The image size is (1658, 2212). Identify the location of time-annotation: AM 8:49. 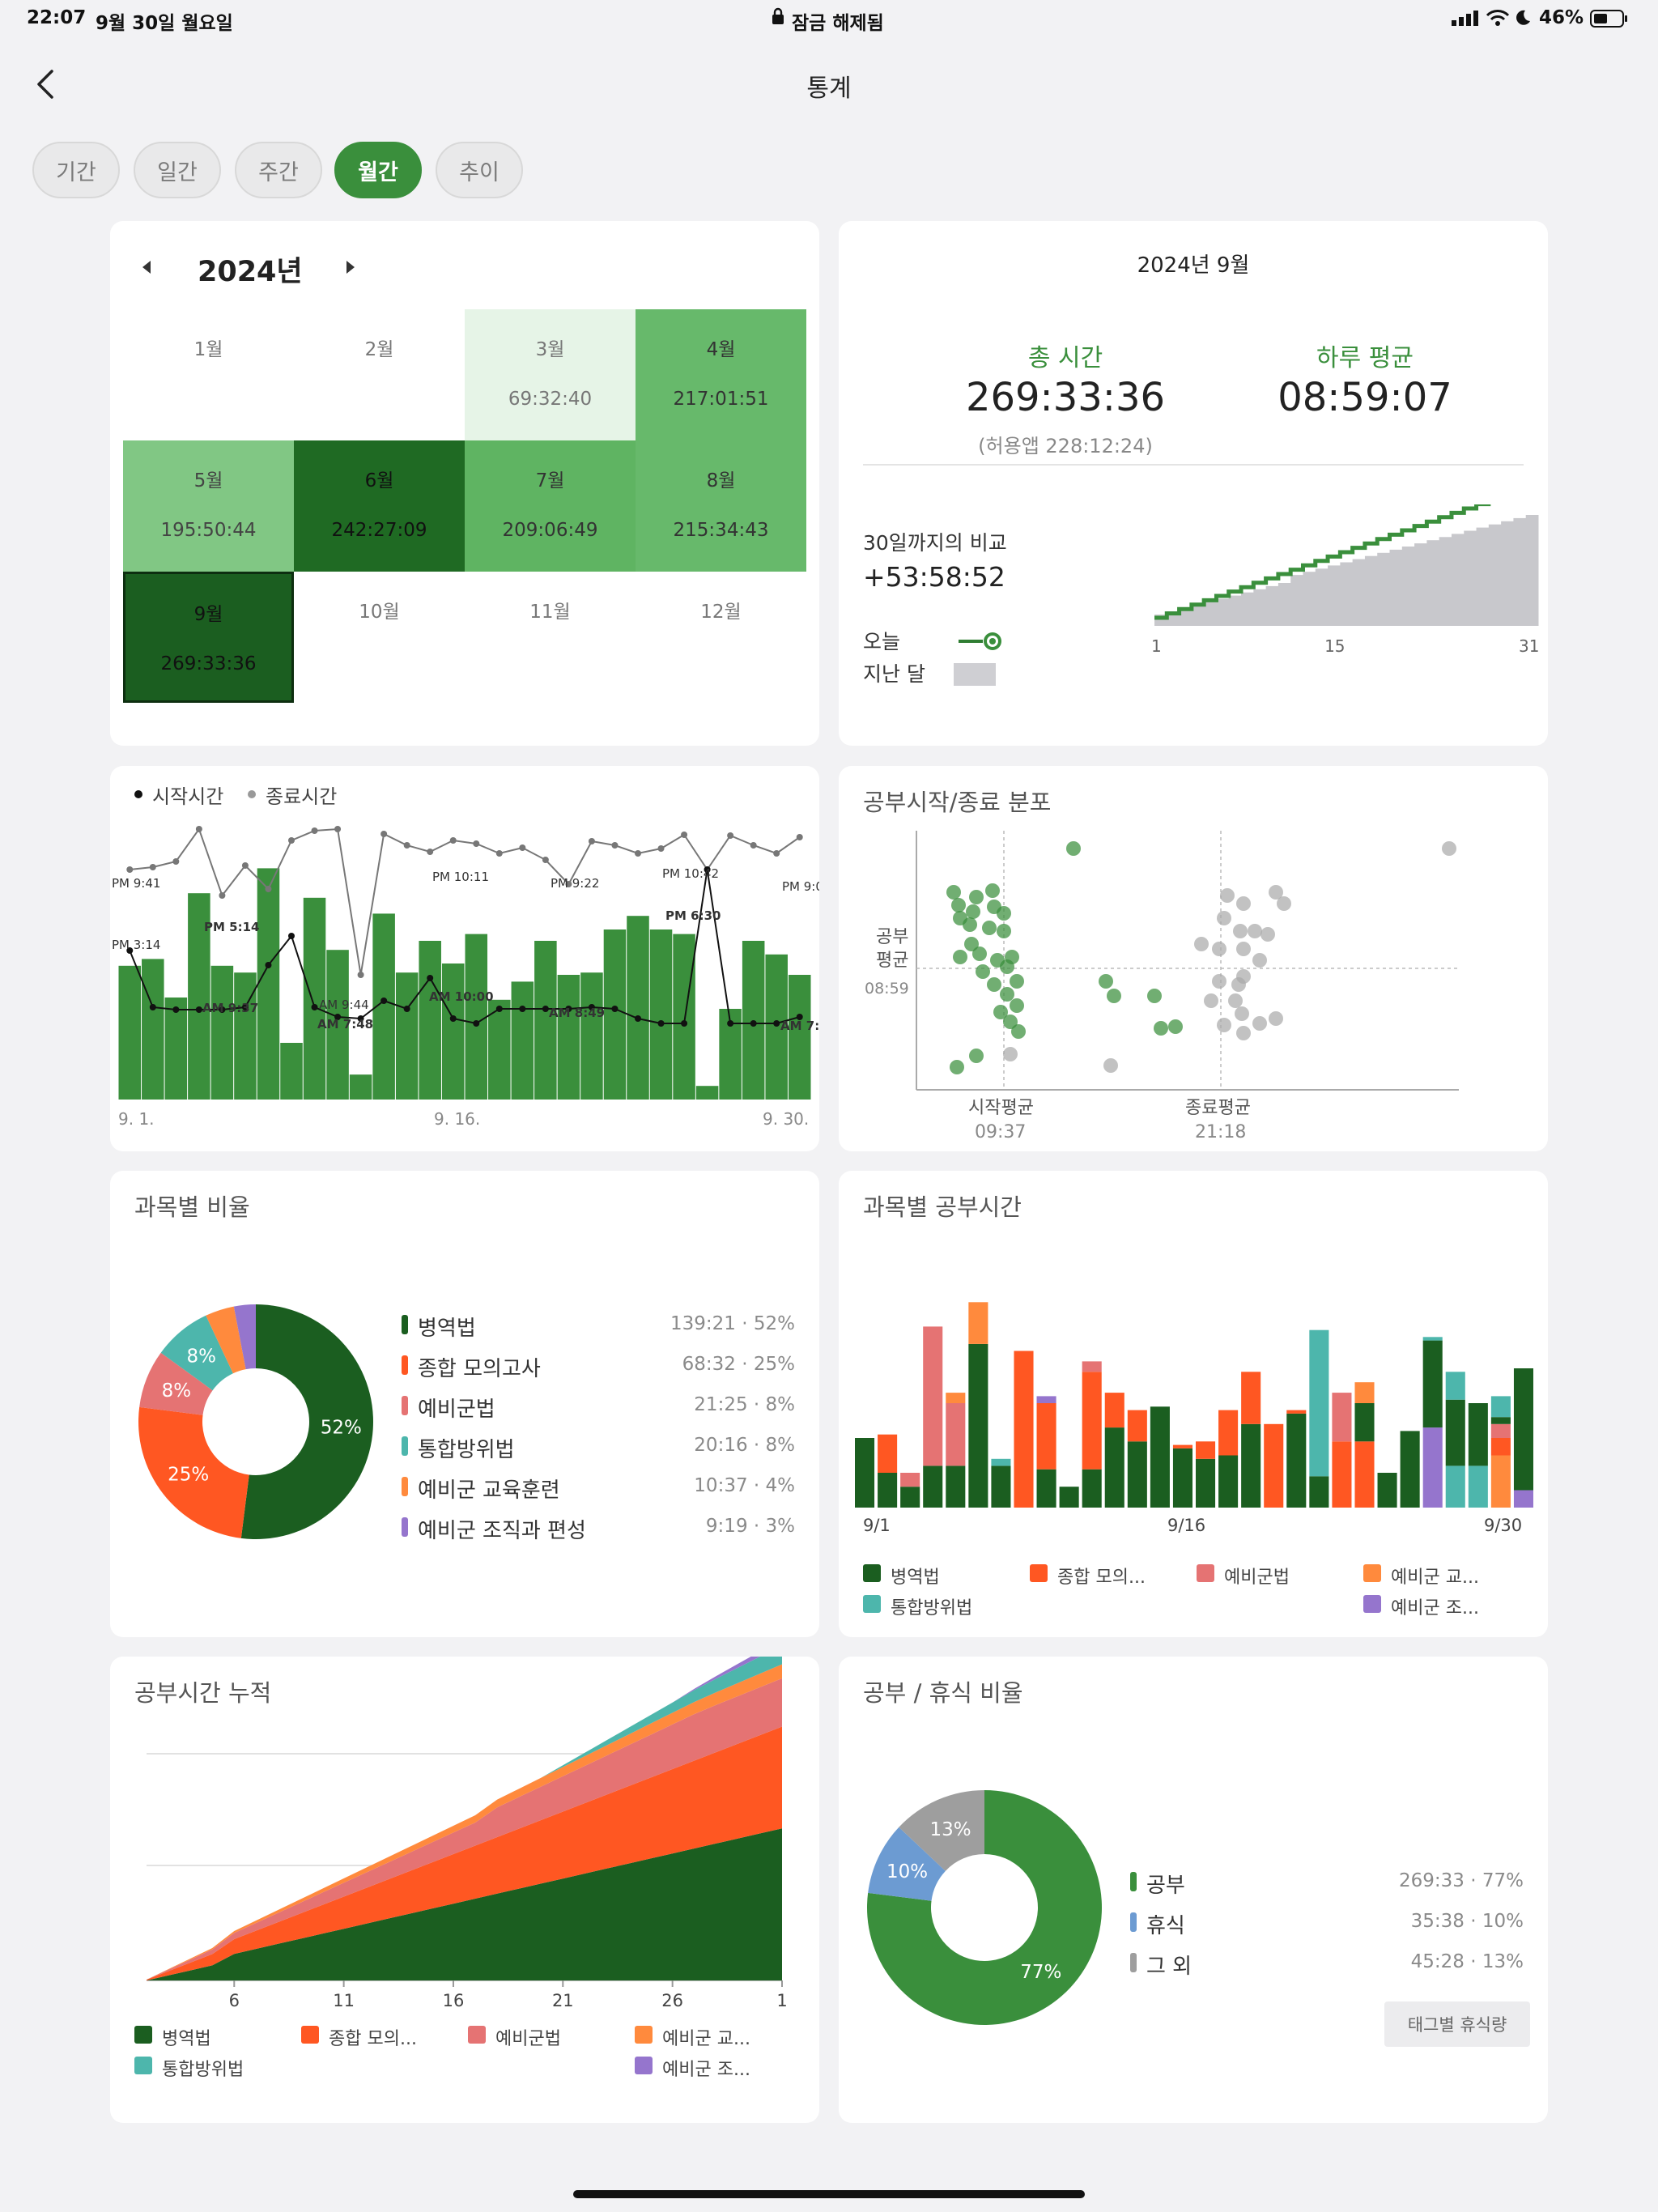
(577, 1013).